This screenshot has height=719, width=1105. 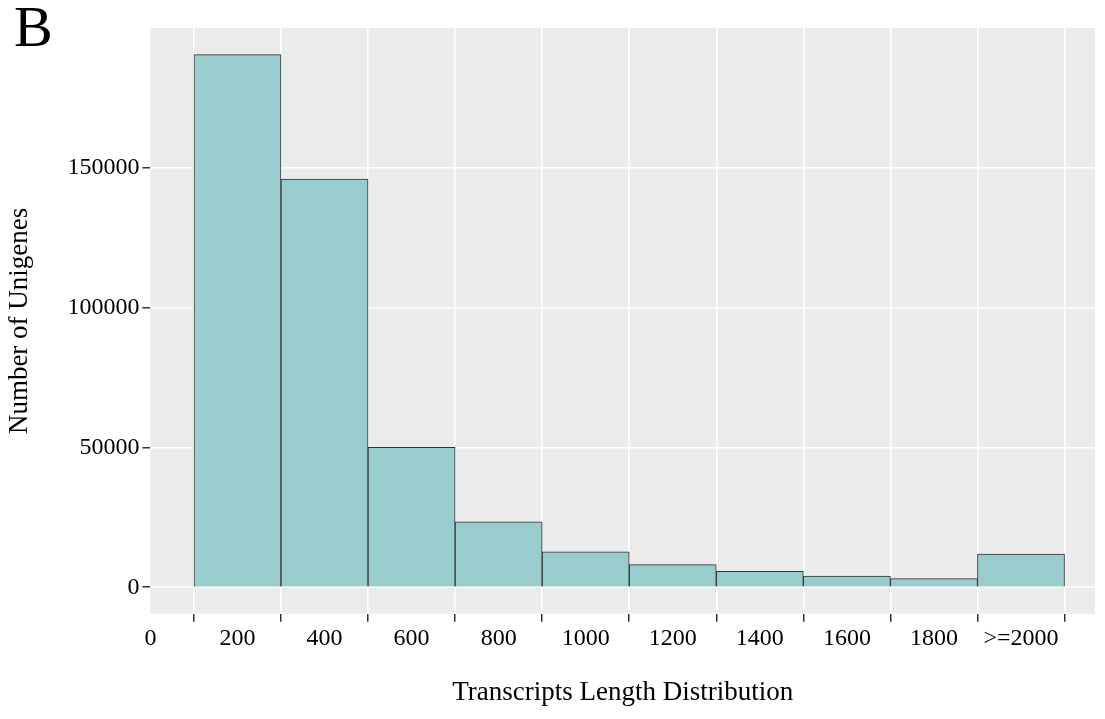 What do you see at coordinates (103, 305) in the screenshot?
I see `y-tick-label: 100000` at bounding box center [103, 305].